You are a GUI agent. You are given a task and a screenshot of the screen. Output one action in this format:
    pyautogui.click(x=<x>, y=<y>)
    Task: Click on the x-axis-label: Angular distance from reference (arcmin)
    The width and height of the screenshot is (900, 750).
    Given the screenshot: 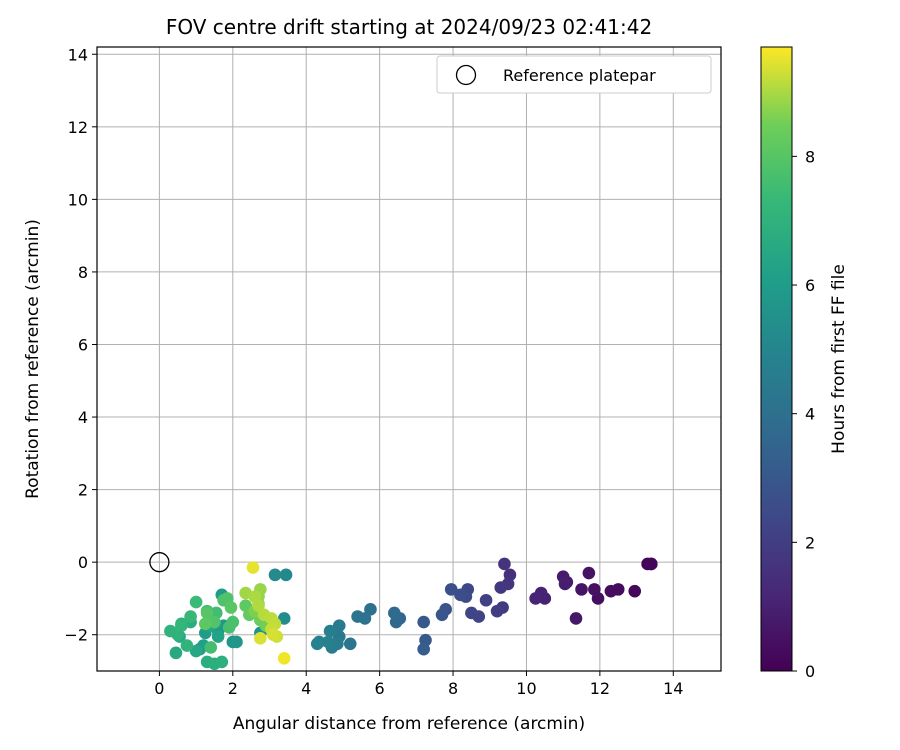 What is the action you would take?
    pyautogui.click(x=409, y=724)
    